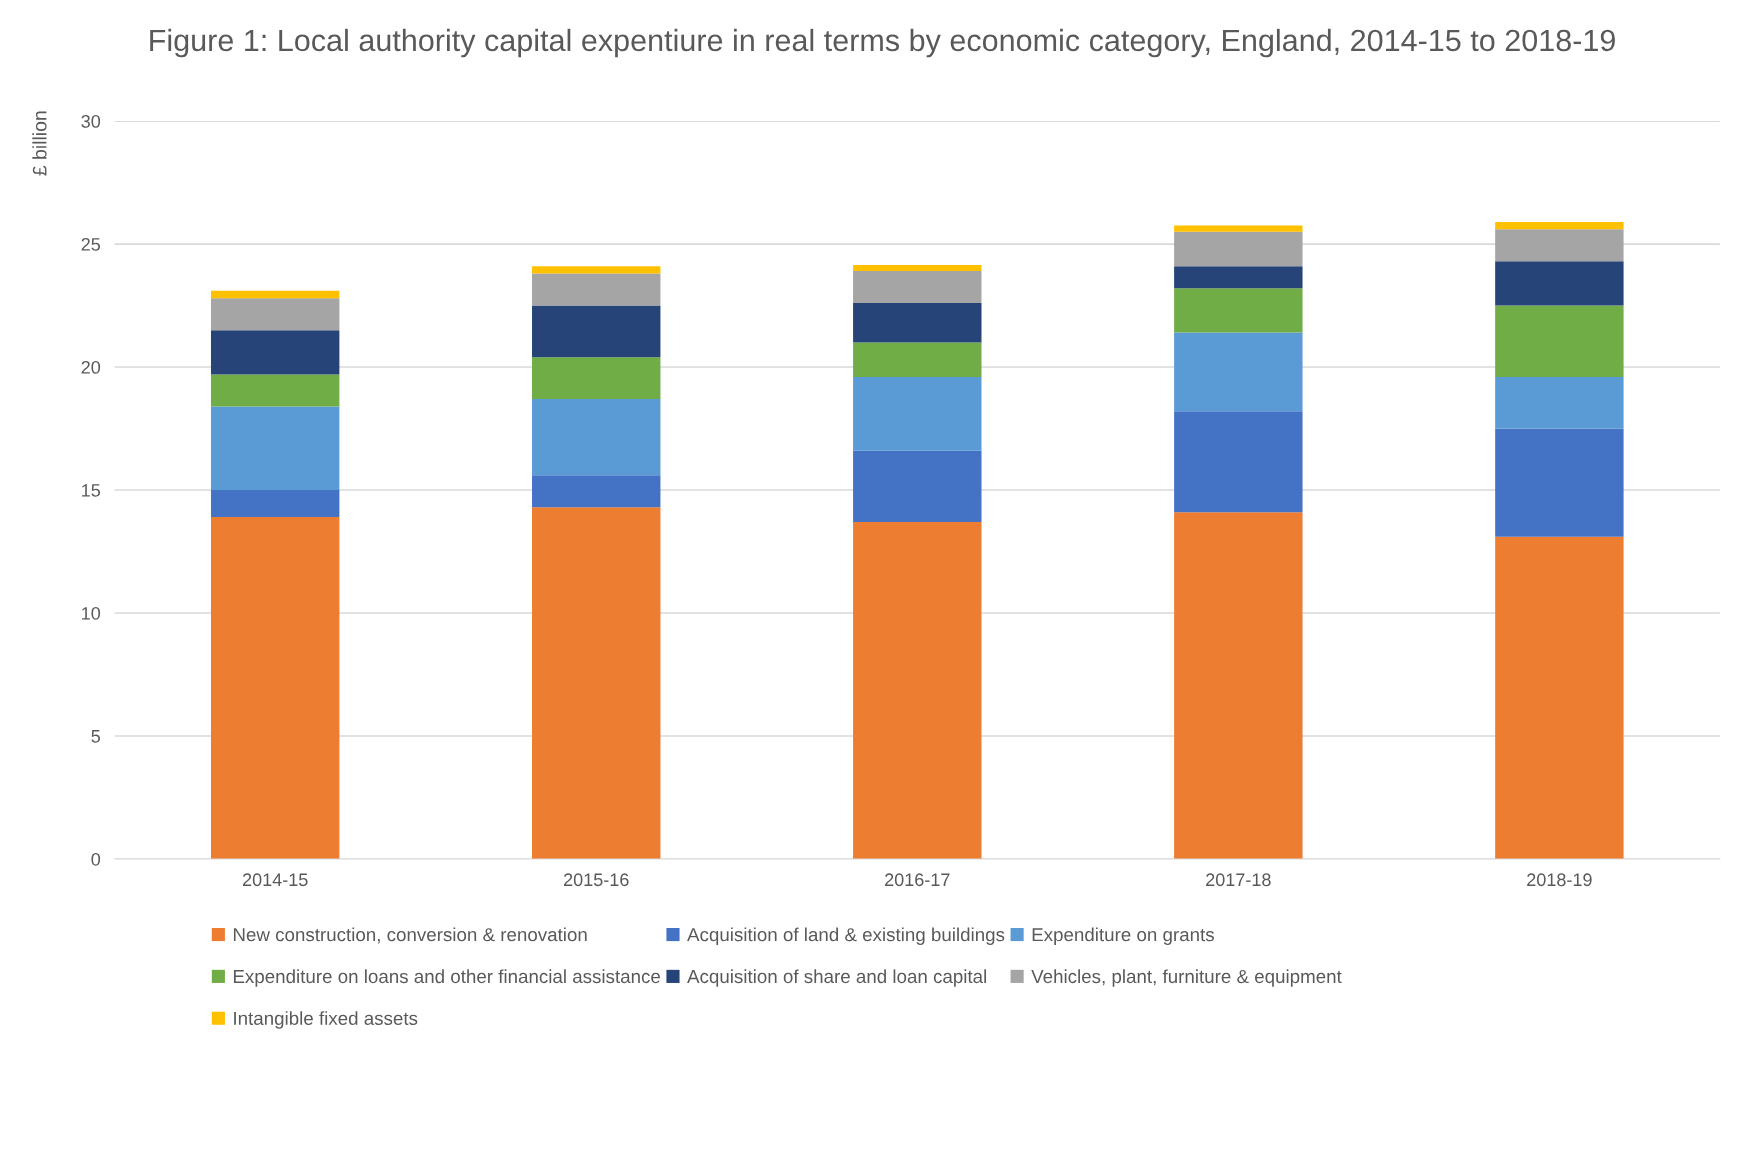  I want to click on x-tick-label: 2017-18, so click(1238, 880).